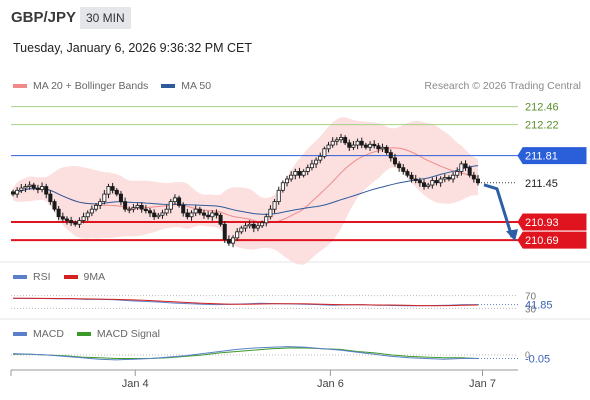 The image size is (590, 400). I want to click on rsi-ma-line, so click(245, 302).